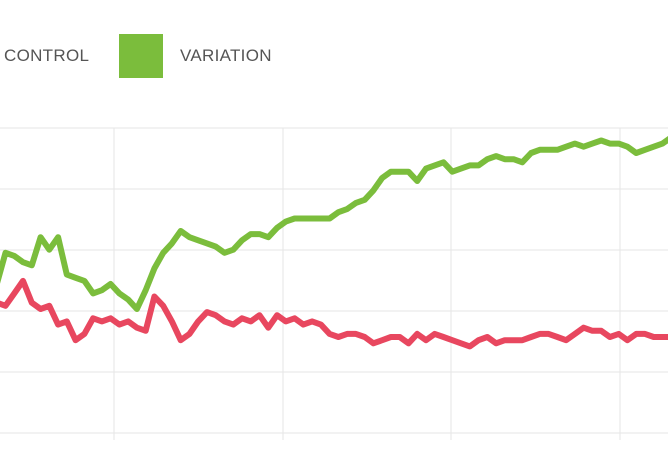 This screenshot has height=454, width=668. What do you see at coordinates (226, 55) in the screenshot?
I see `legend-label-variation: VARIATION` at bounding box center [226, 55].